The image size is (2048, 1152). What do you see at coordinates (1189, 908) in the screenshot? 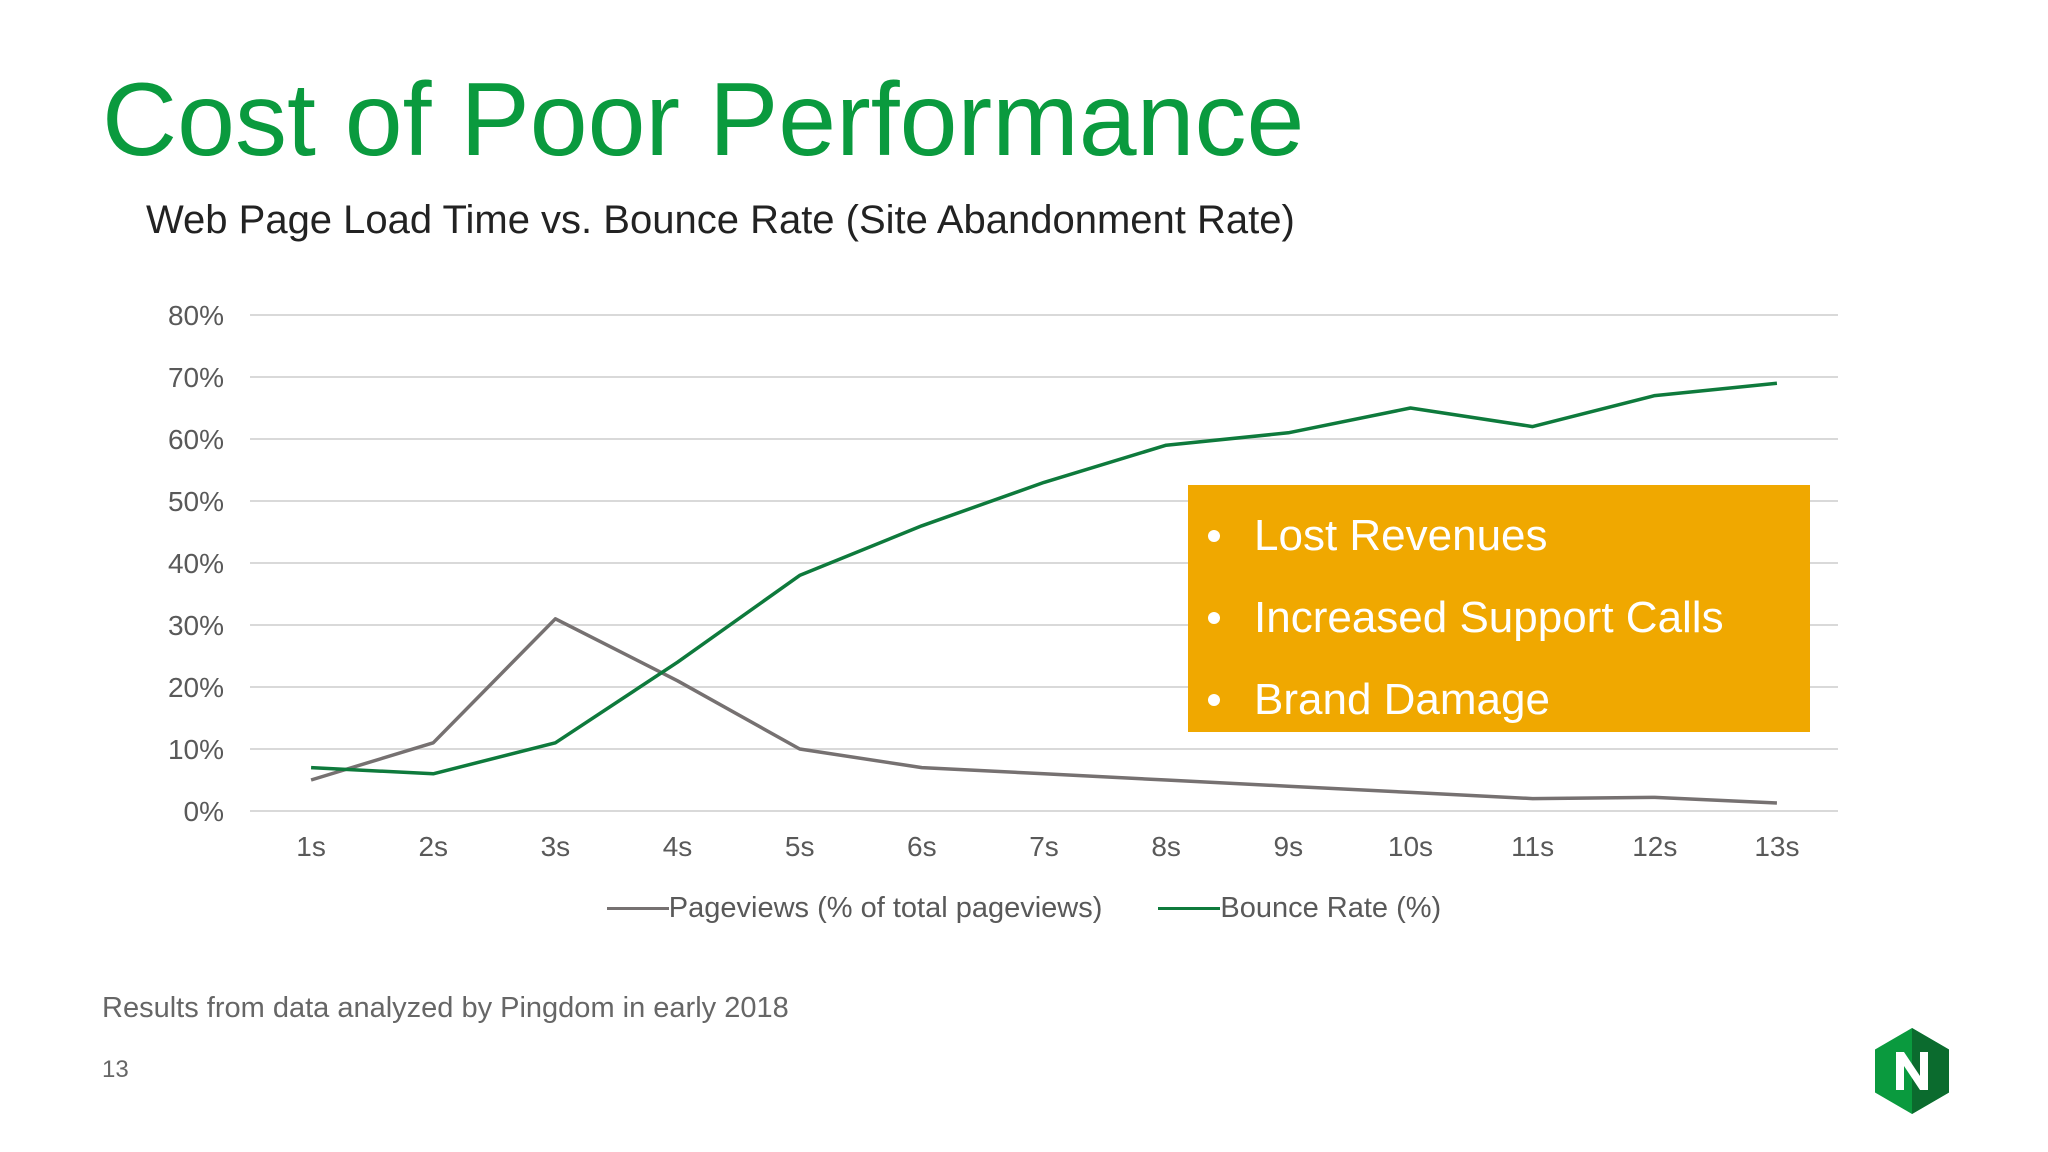
I see `legend-swatch-bounce-rate` at bounding box center [1189, 908].